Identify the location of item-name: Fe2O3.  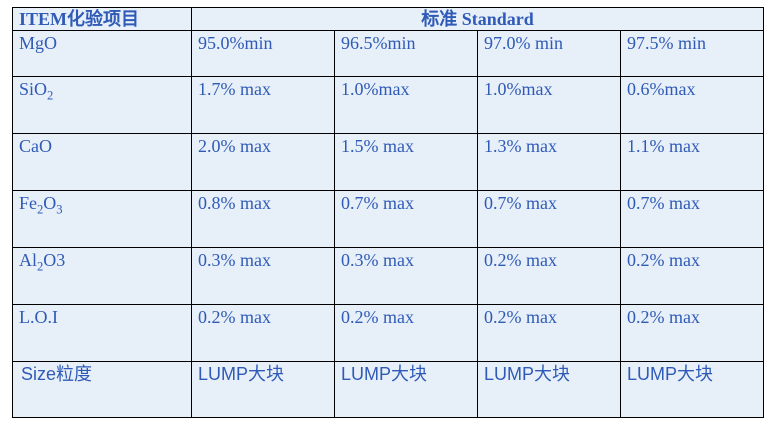
(102, 219).